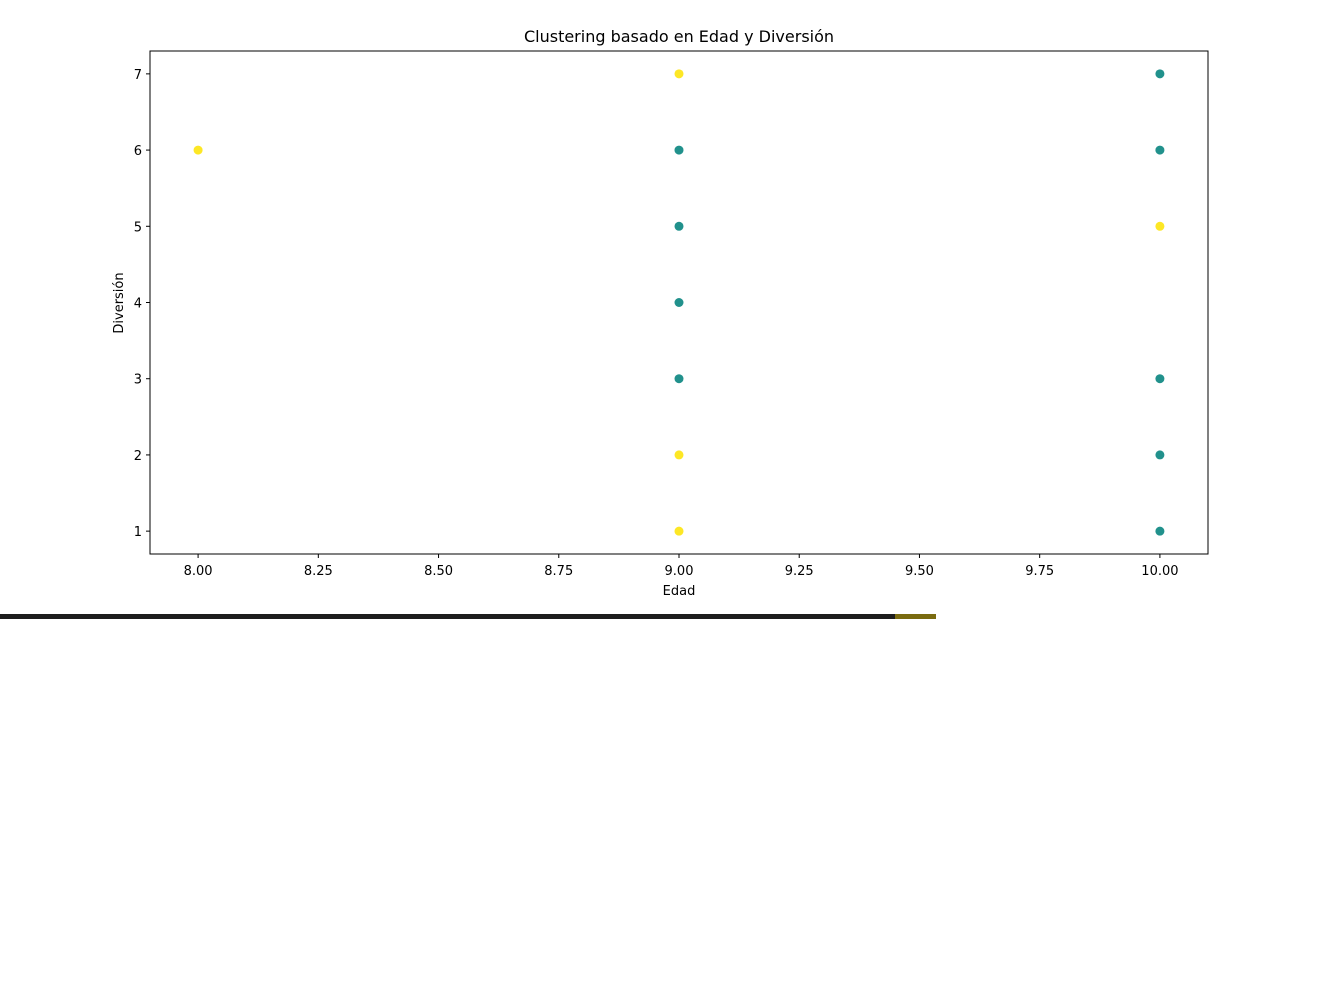 The width and height of the screenshot is (1319, 983). Describe the element at coordinates (438, 571) in the screenshot. I see `x-tick-label-2: 8.50` at that location.